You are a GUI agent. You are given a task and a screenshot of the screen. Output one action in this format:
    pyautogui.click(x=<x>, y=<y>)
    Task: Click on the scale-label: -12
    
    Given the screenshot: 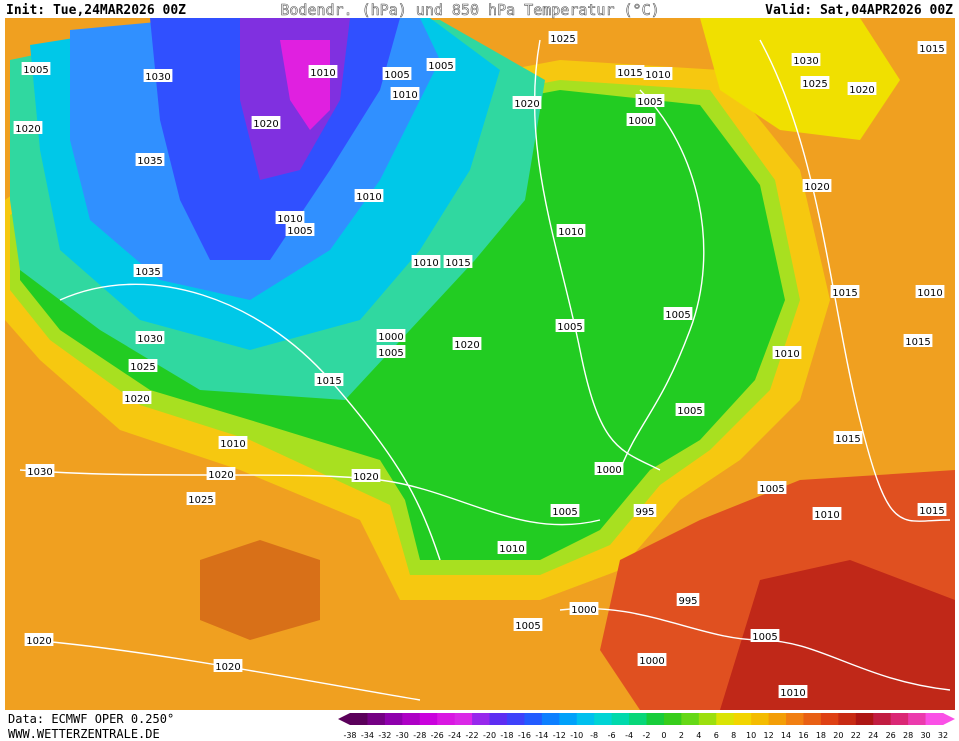 What is the action you would take?
    pyautogui.click(x=559, y=735)
    